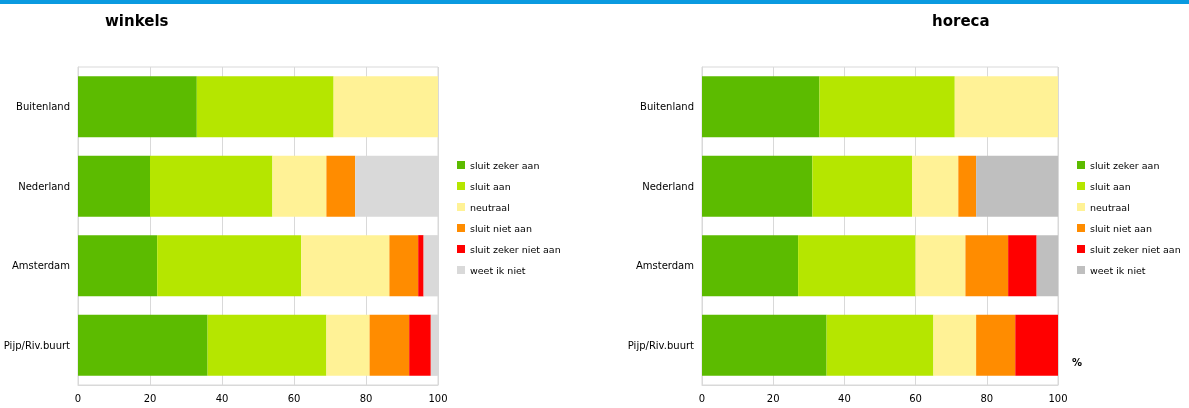 The height and width of the screenshot is (408, 1189). I want to click on x-axis-title: %, so click(1077, 362).